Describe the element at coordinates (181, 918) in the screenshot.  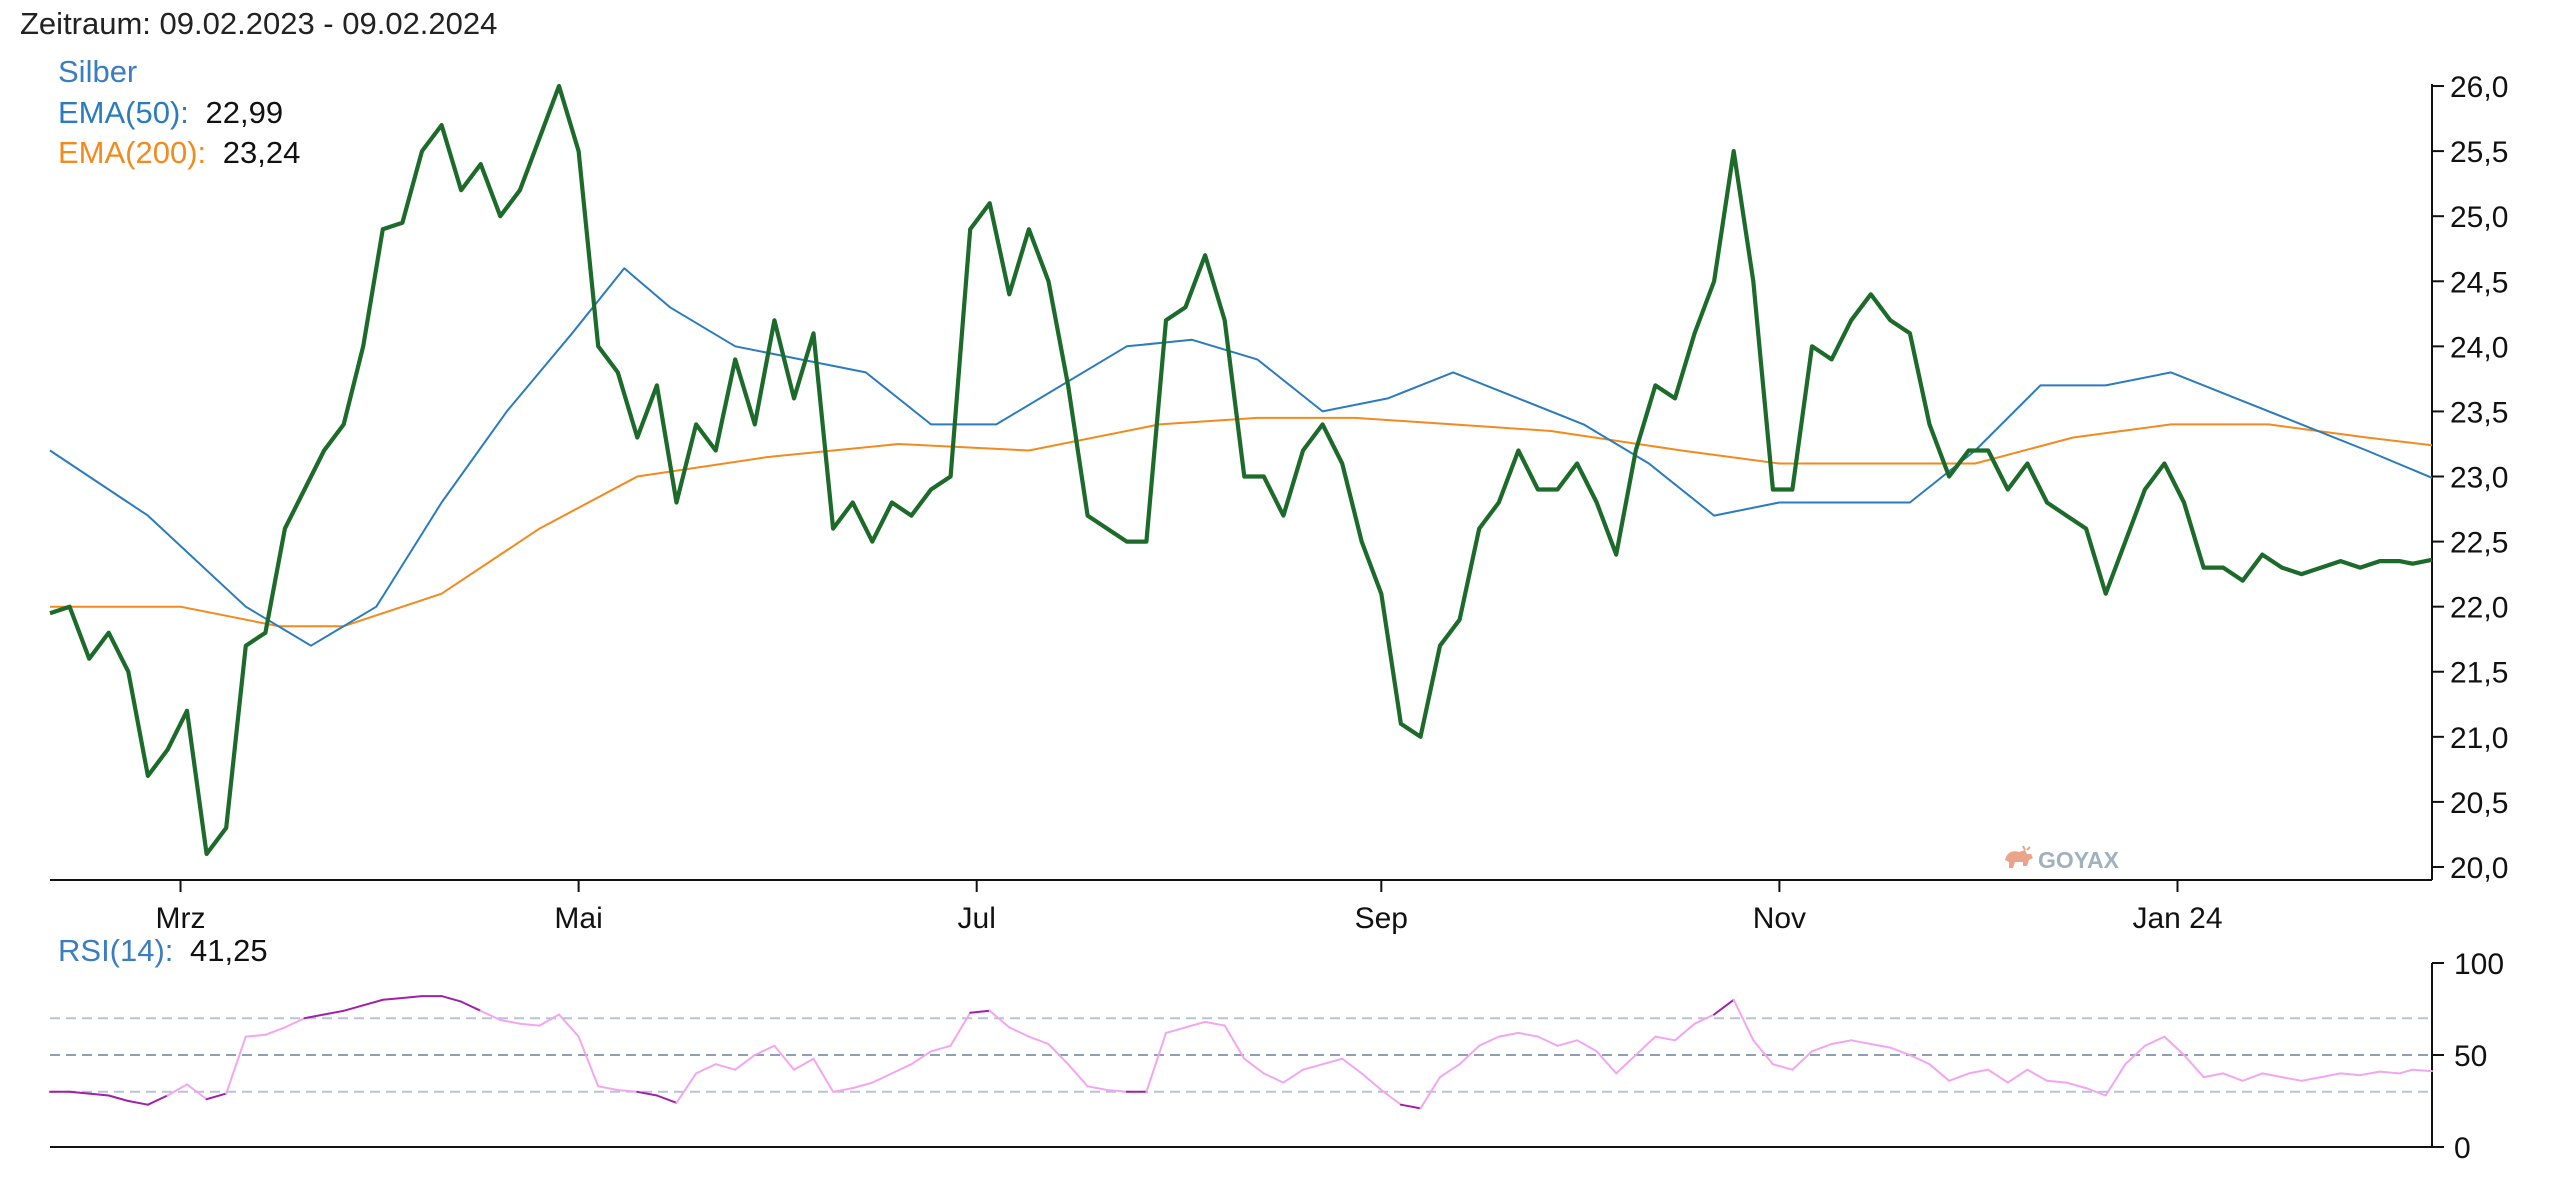
I see `price-x-tick-label: Mrz` at that location.